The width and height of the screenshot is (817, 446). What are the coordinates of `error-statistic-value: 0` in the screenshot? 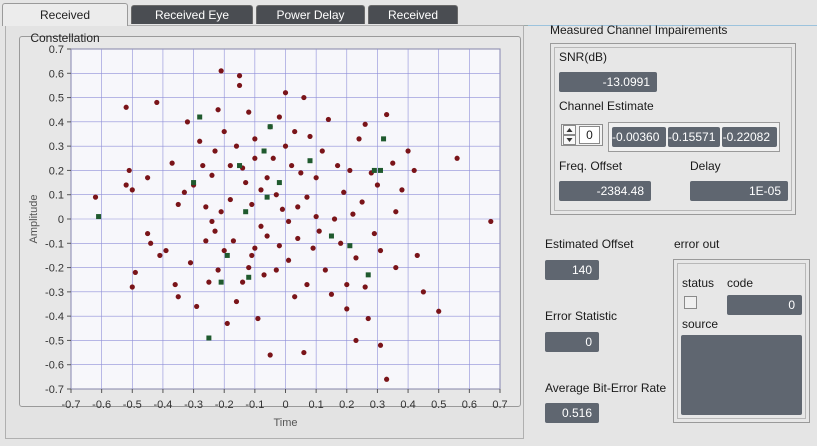 It's located at (572, 342).